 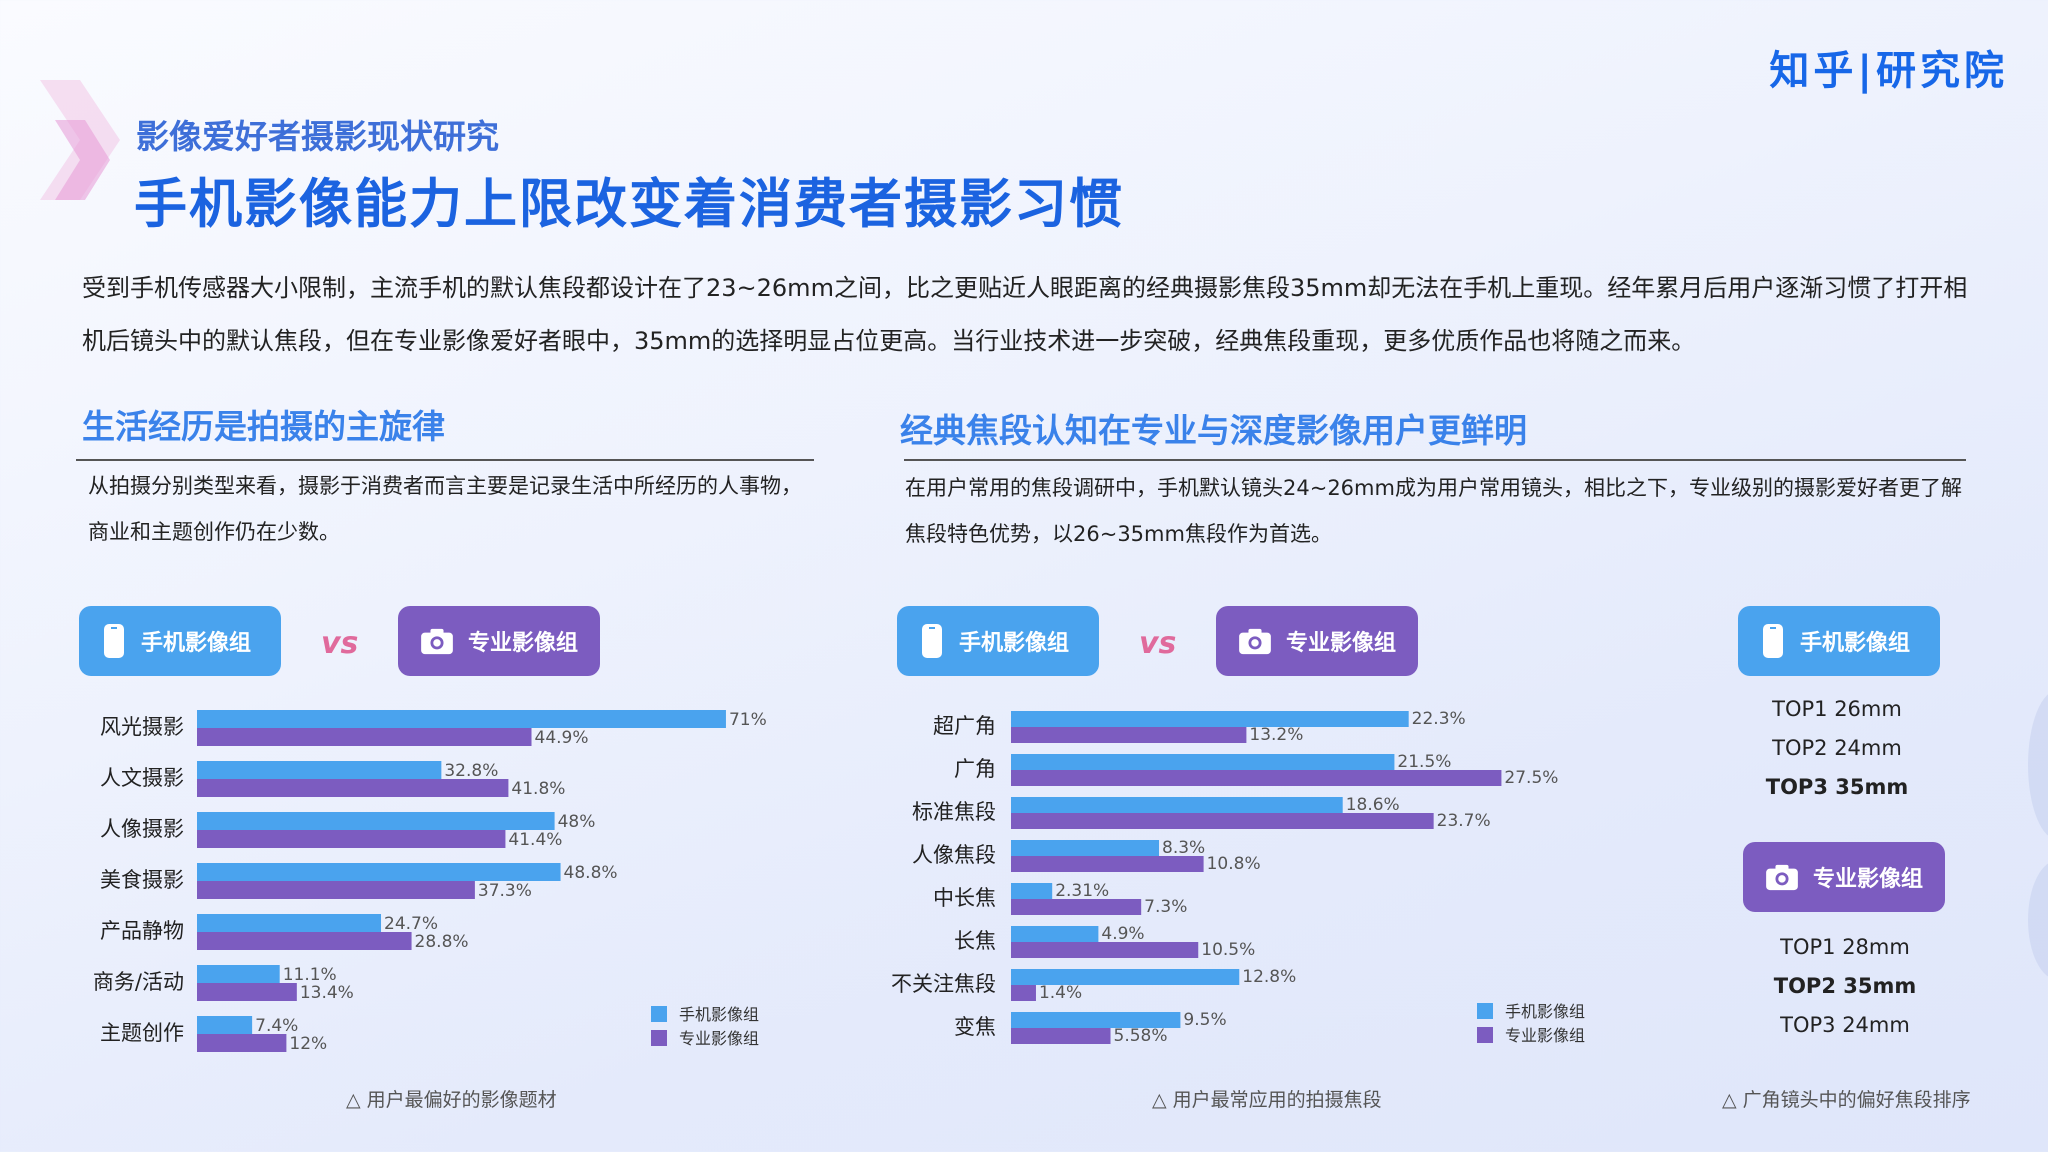 I want to click on data-label: 8.3%, so click(x=1183, y=848).